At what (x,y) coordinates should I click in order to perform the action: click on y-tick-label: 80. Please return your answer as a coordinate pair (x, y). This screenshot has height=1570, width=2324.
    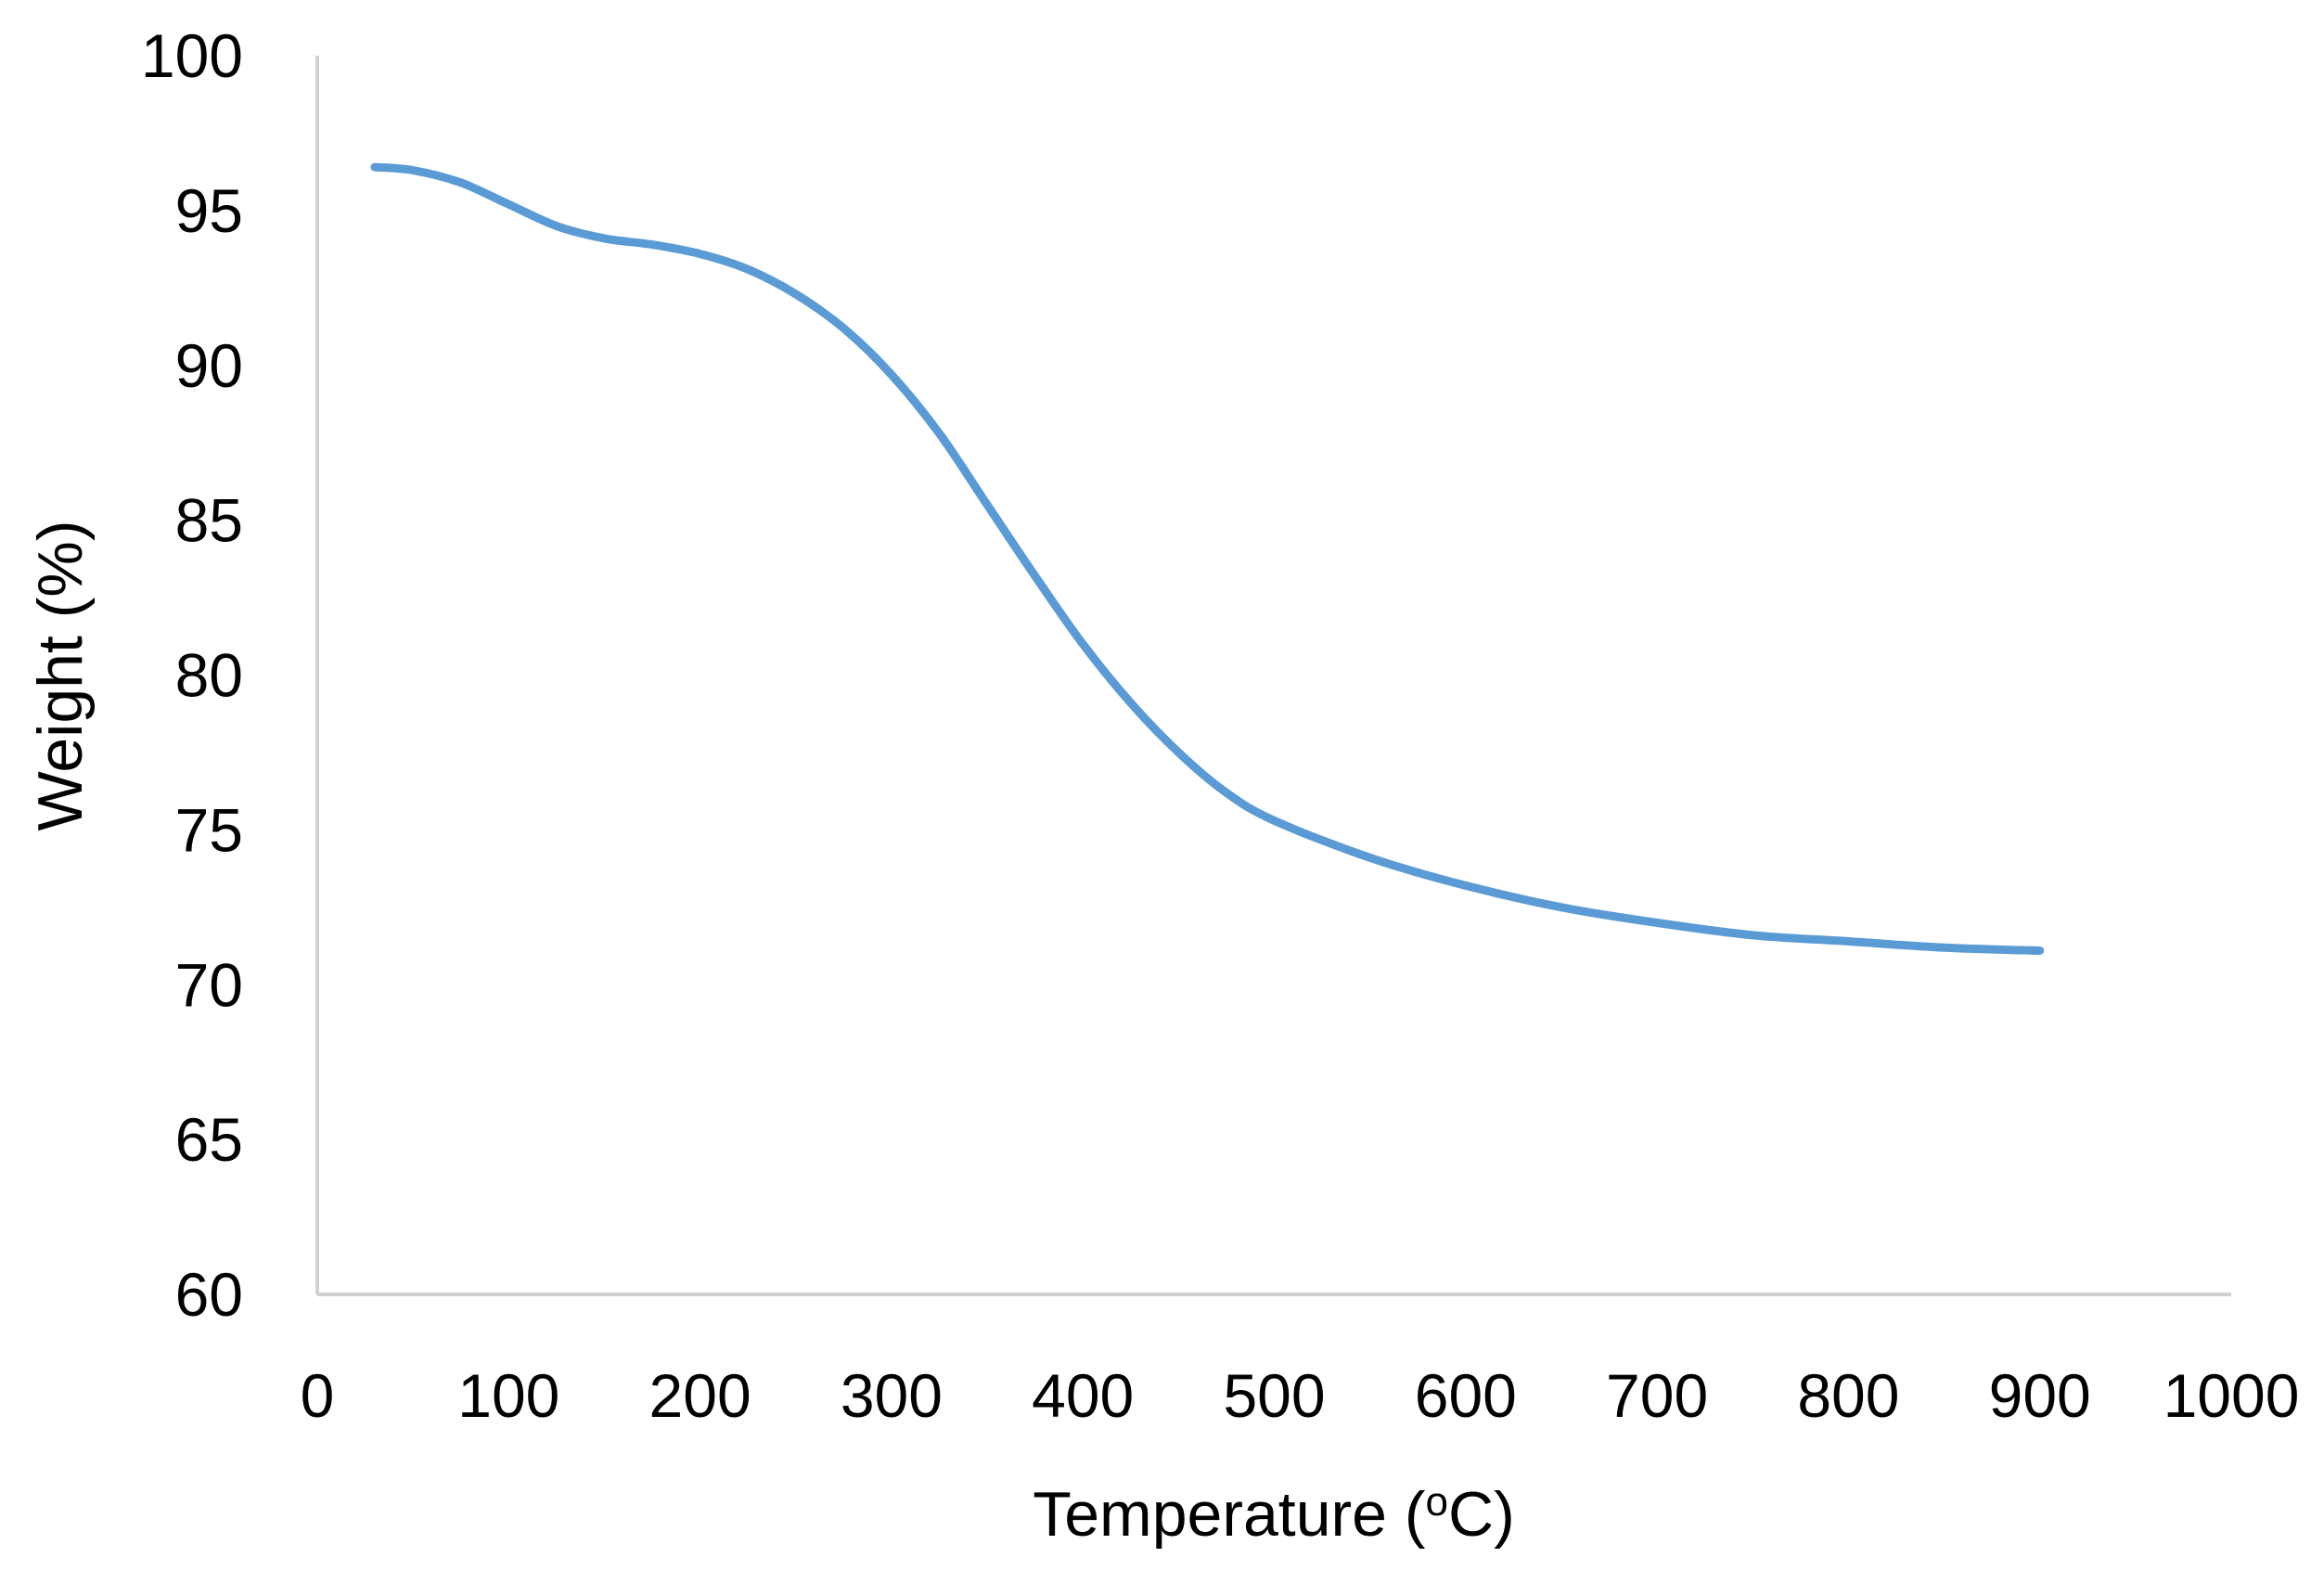
    Looking at the image, I should click on (209, 675).